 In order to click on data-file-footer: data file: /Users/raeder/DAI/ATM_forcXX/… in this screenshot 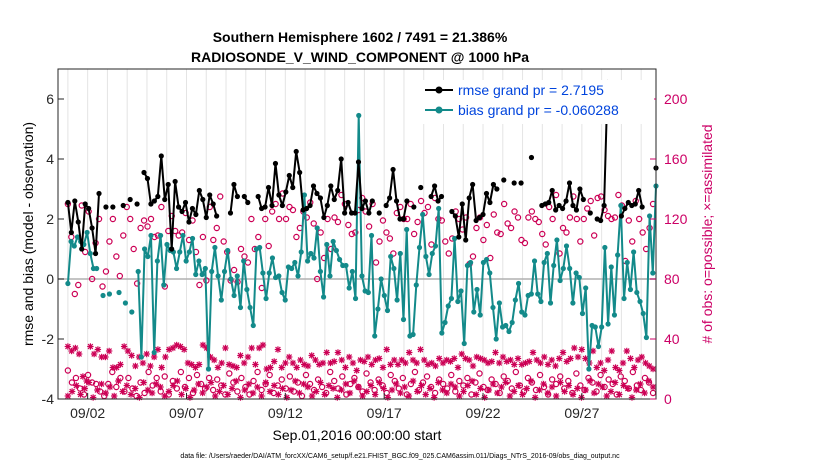, I will do `click(400, 456)`.